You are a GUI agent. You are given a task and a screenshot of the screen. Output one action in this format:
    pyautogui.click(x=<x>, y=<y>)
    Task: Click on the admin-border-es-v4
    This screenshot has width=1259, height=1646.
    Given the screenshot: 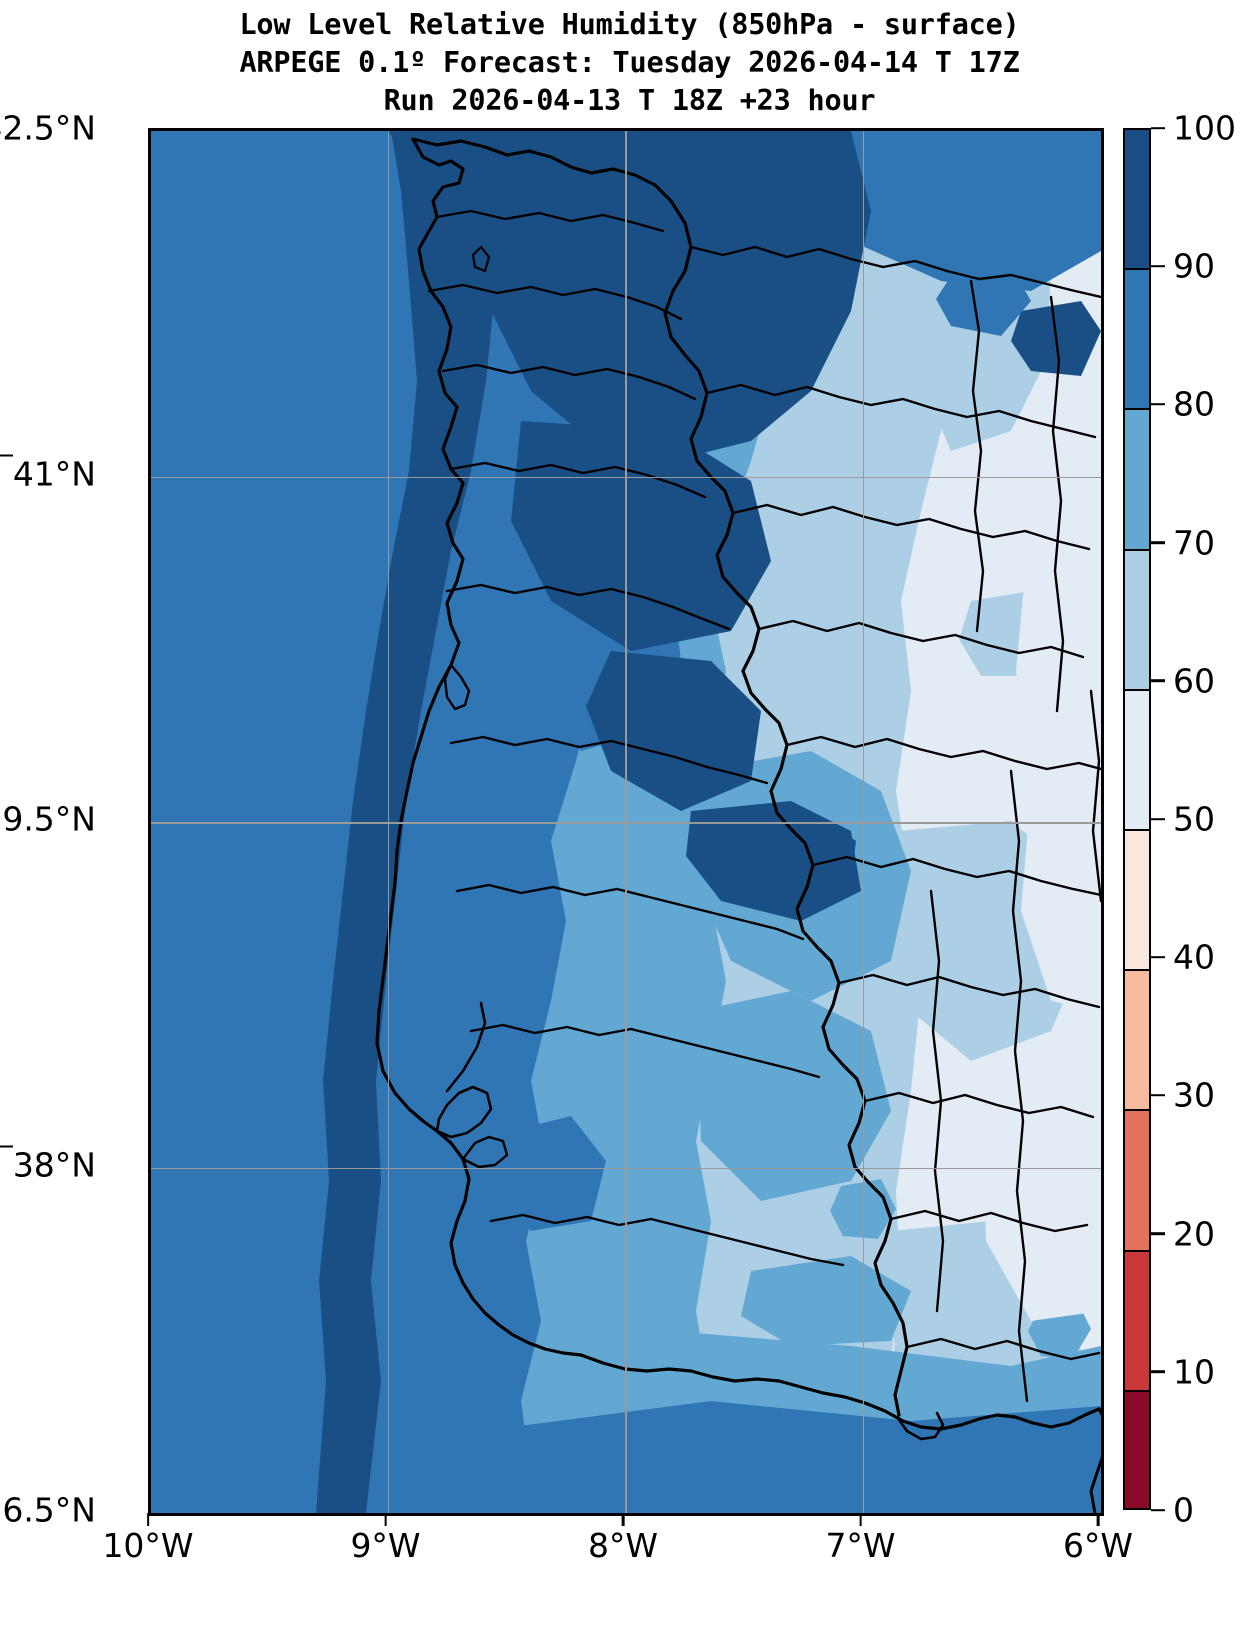 What is the action you would take?
    pyautogui.click(x=937, y=1101)
    